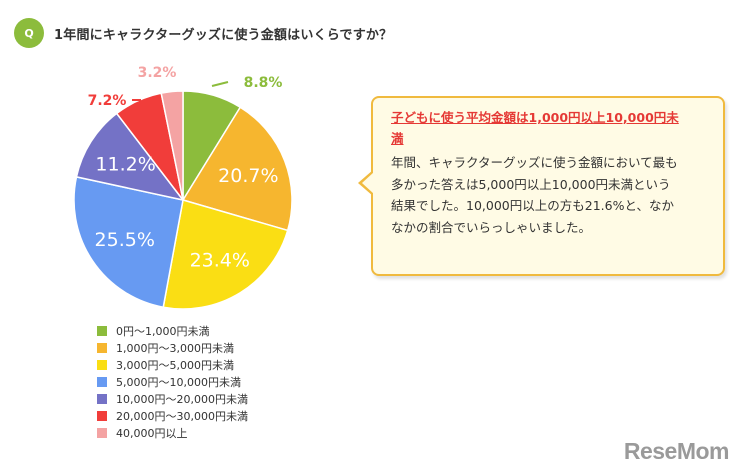 This screenshot has width=739, height=469. Describe the element at coordinates (368, 183) in the screenshot. I see `callout-pointer-fill` at that location.